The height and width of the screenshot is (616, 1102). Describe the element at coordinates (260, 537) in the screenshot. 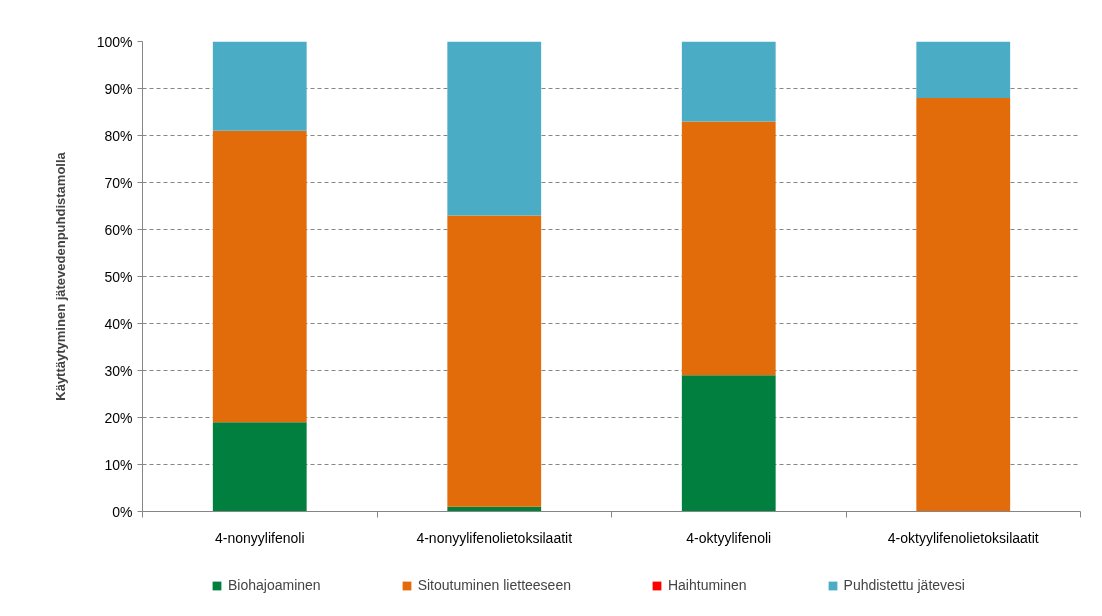

I see `x-tick-label: 4-nonyylifenoli` at that location.